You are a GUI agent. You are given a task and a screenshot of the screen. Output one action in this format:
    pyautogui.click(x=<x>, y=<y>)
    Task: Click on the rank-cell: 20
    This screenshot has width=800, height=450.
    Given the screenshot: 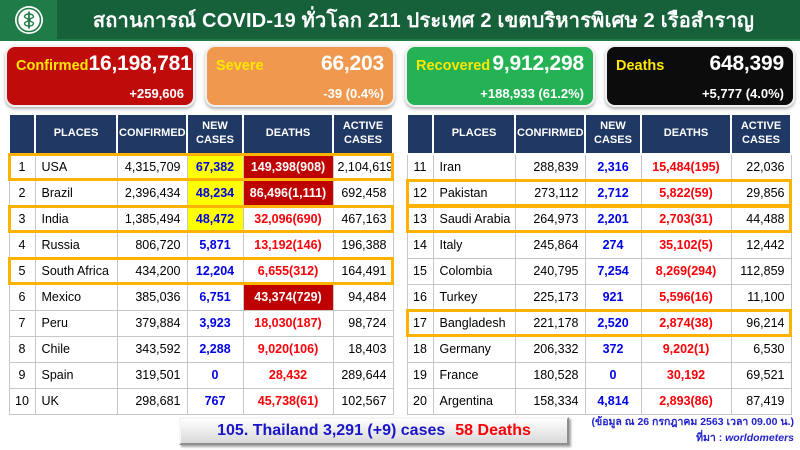 What is the action you would take?
    pyautogui.click(x=420, y=401)
    